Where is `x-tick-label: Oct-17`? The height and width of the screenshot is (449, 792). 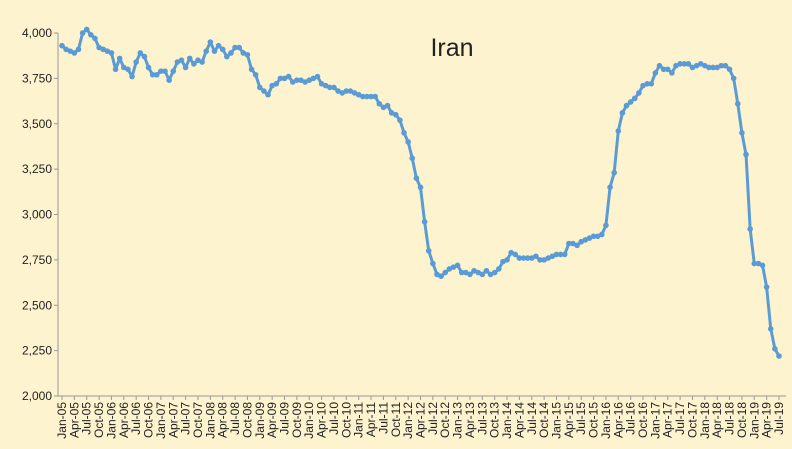
x-tick-label: Oct-17 is located at coordinates (692, 420).